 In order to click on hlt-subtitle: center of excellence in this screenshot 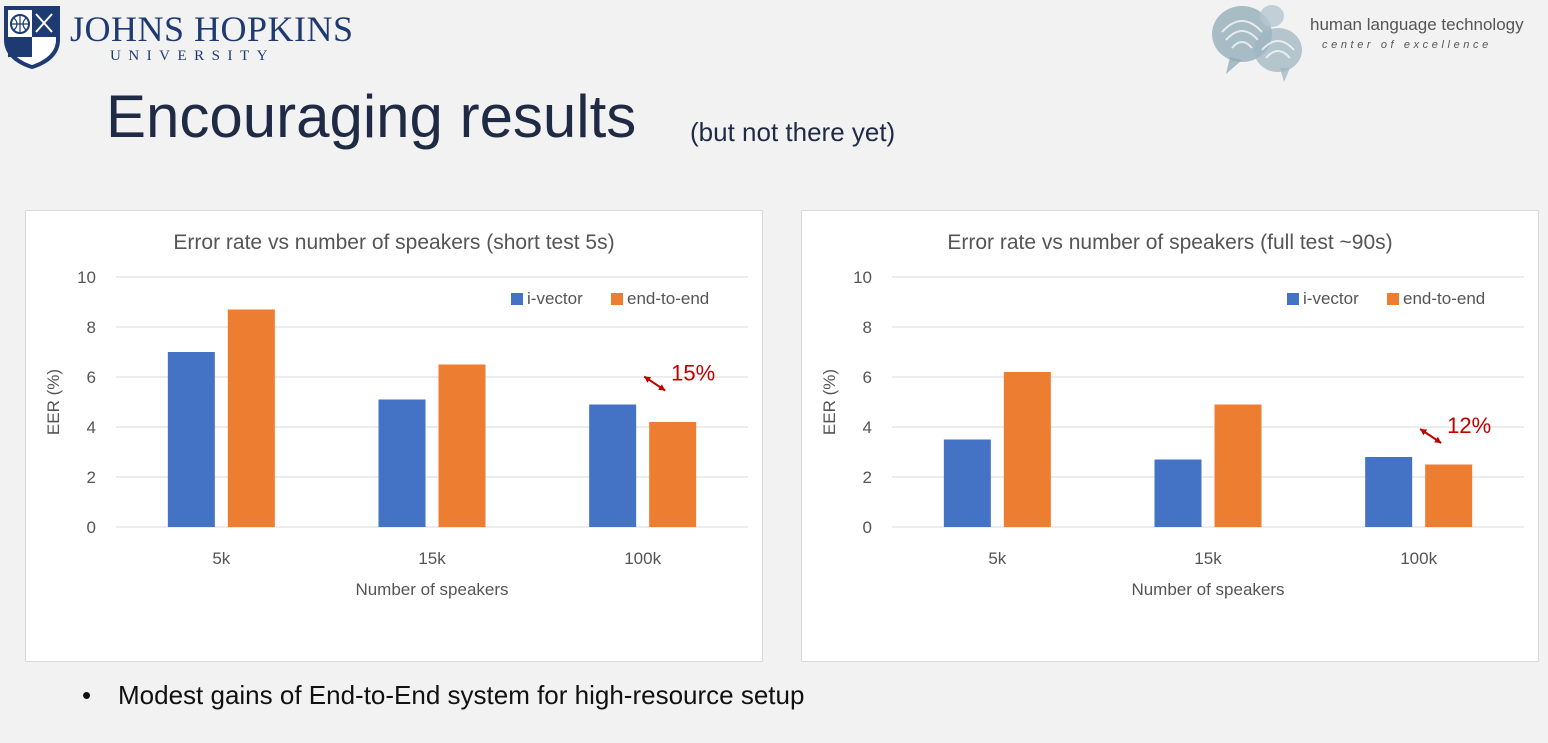, I will do `click(1407, 45)`.